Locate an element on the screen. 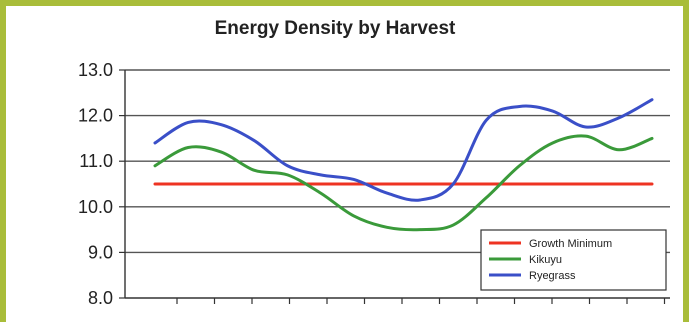  y-tick-label: 10.0 is located at coordinates (95, 207).